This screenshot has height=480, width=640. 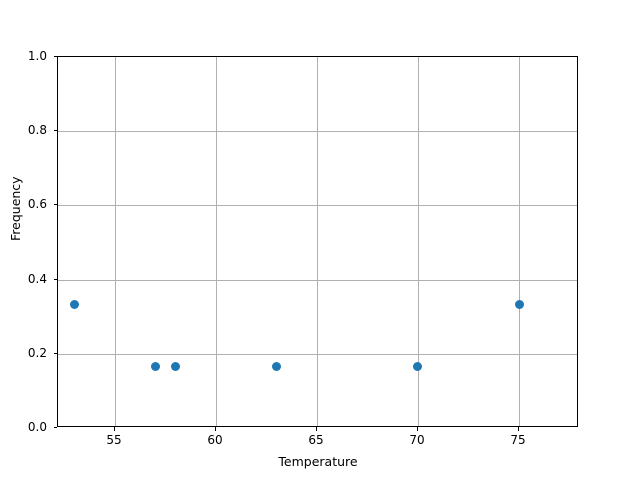 What do you see at coordinates (114, 440) in the screenshot?
I see `tick-label-x: 55` at bounding box center [114, 440].